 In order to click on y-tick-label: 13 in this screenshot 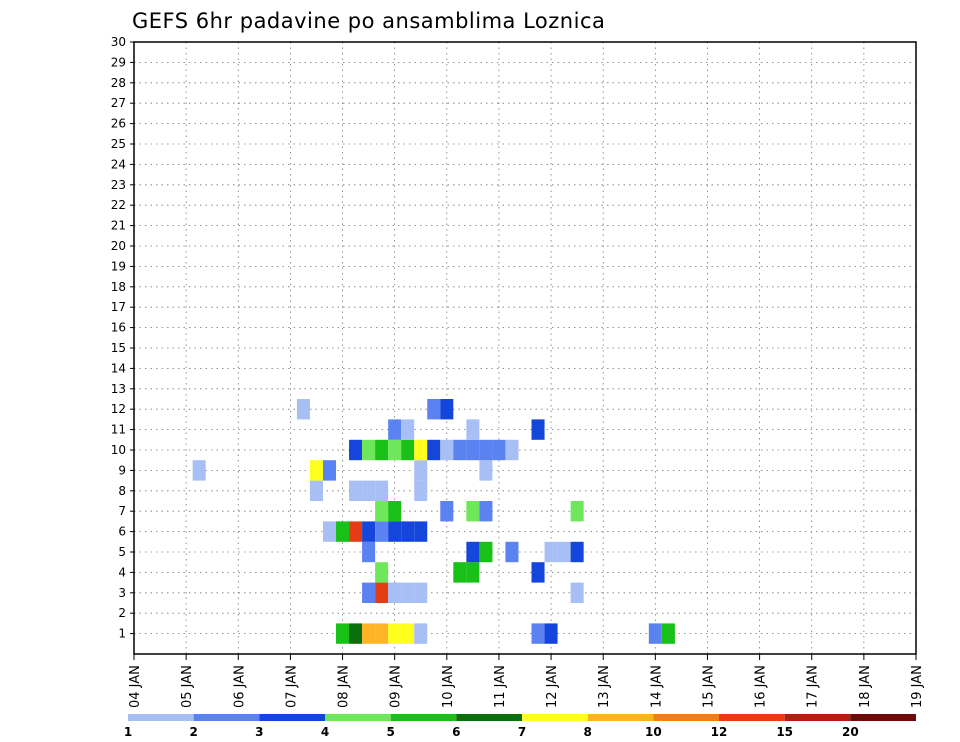, I will do `click(118, 389)`.